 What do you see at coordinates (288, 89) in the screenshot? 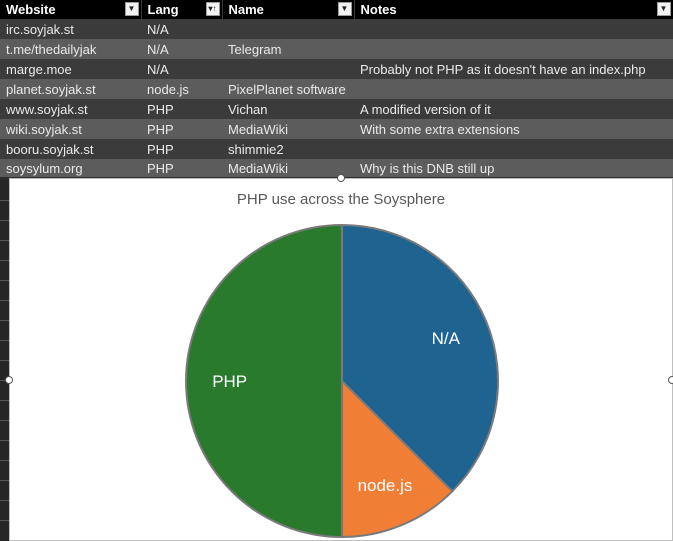
I see `table-cell: PixelPlanet software` at bounding box center [288, 89].